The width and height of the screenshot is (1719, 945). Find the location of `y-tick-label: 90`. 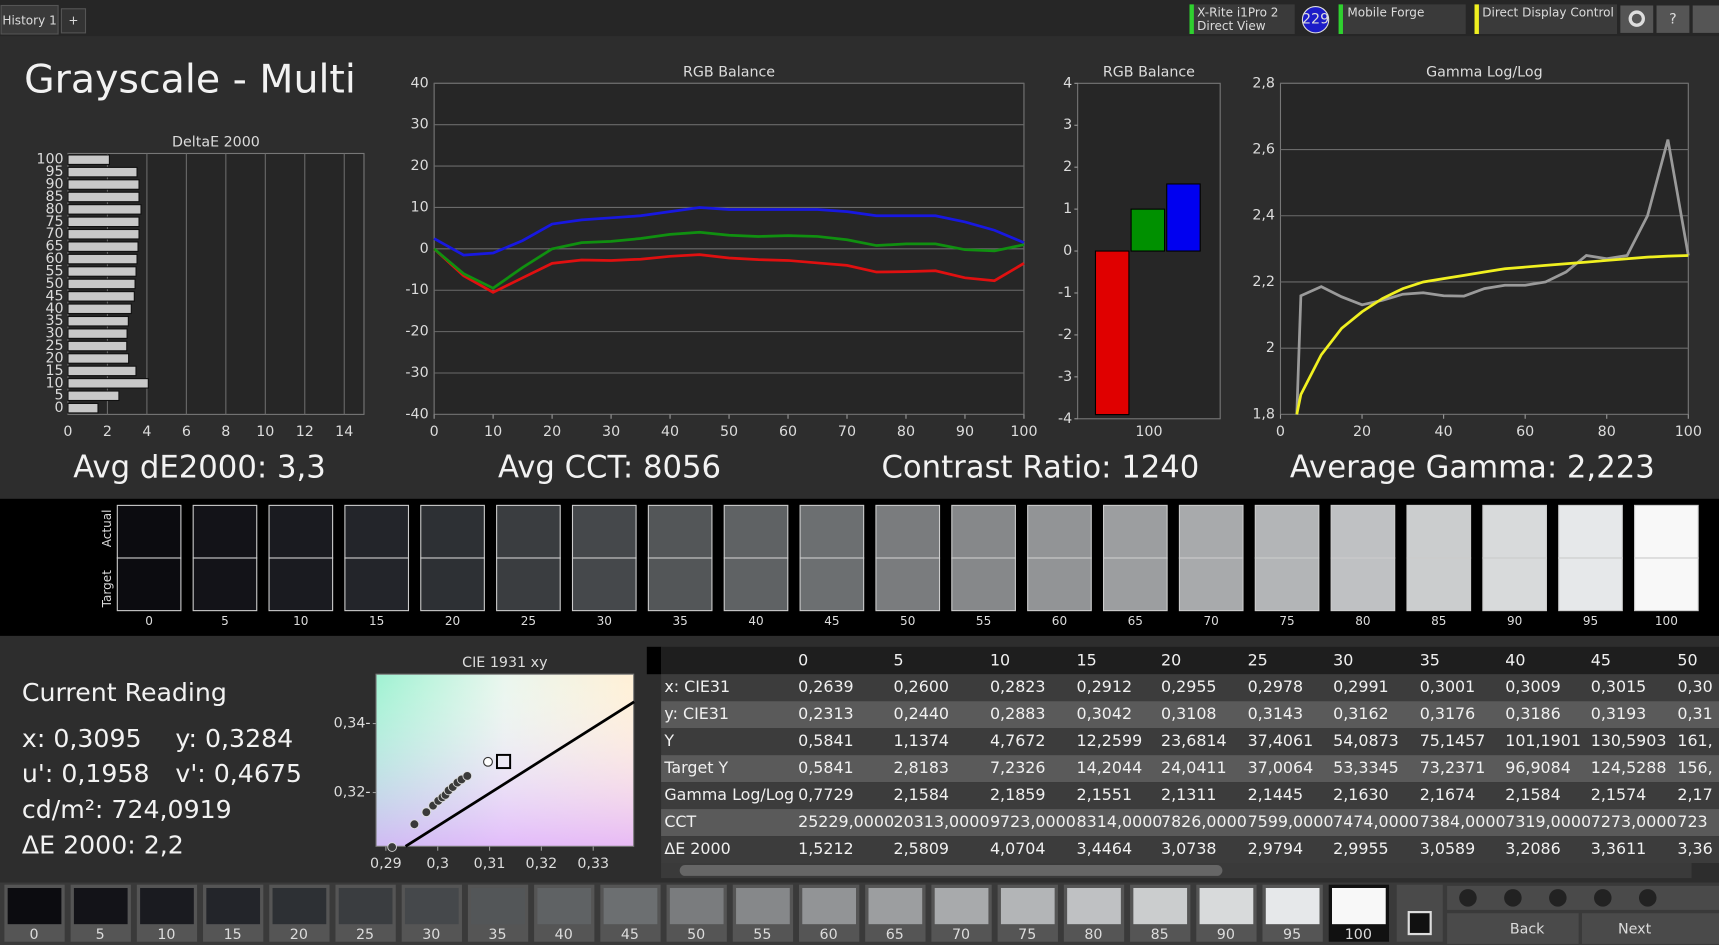

y-tick-label: 90 is located at coordinates (54, 185).